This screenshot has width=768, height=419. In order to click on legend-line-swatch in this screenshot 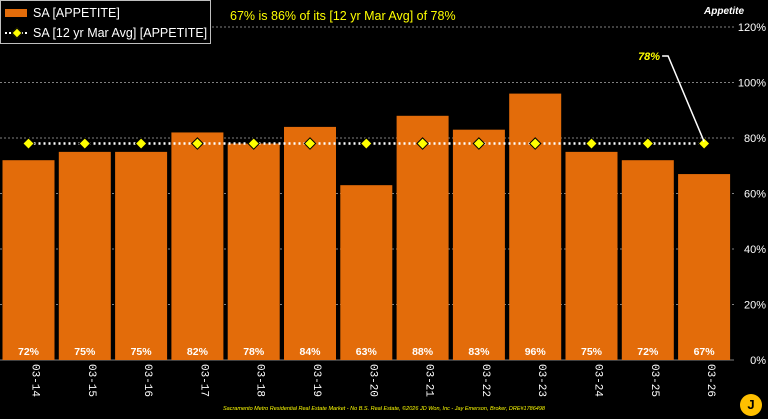, I will do `click(16, 33)`.